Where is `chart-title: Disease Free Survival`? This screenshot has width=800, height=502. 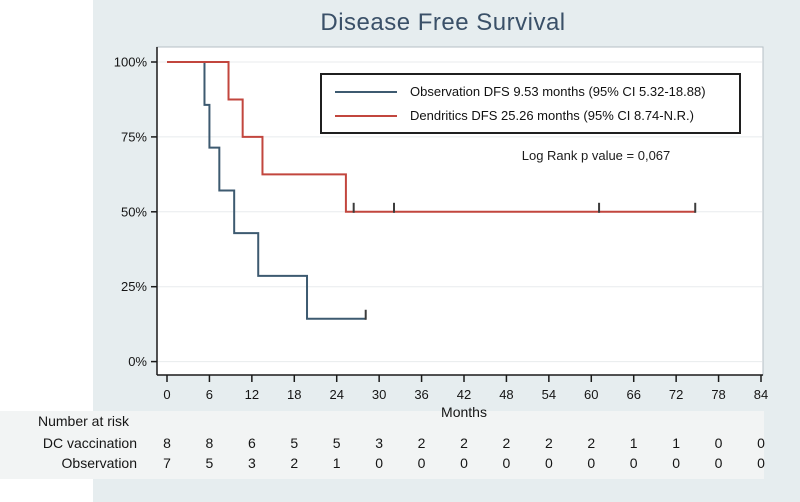 chart-title: Disease Free Survival is located at coordinates (443, 22).